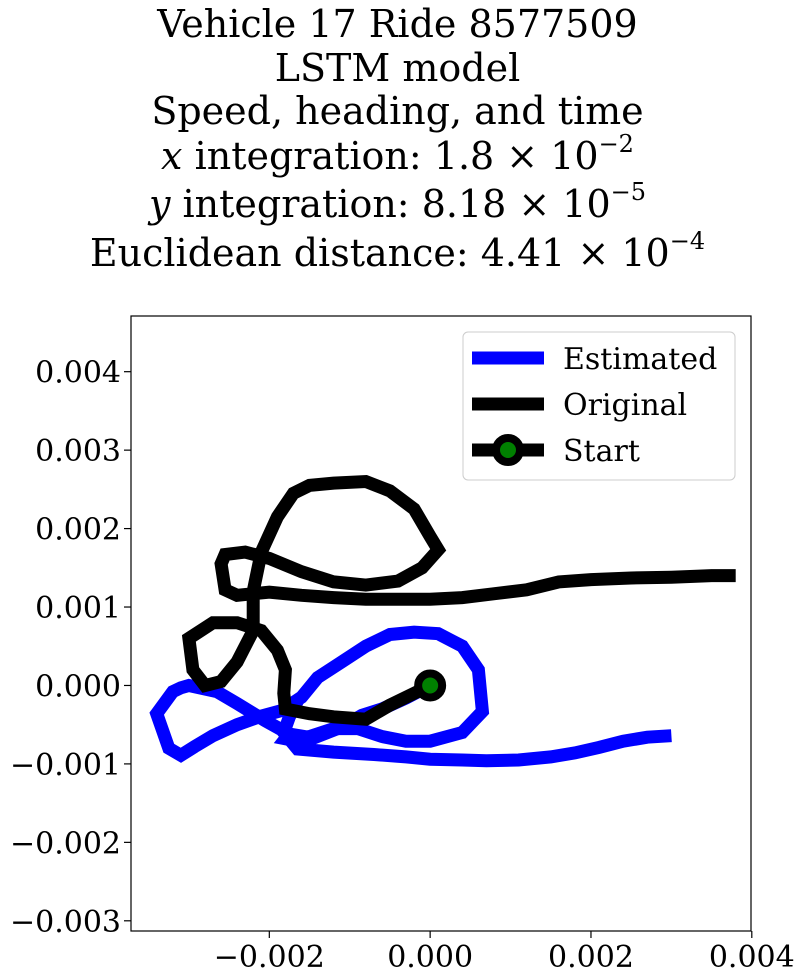 The image size is (795, 978). I want to click on y-tick-label: −0.001, so click(65, 765).